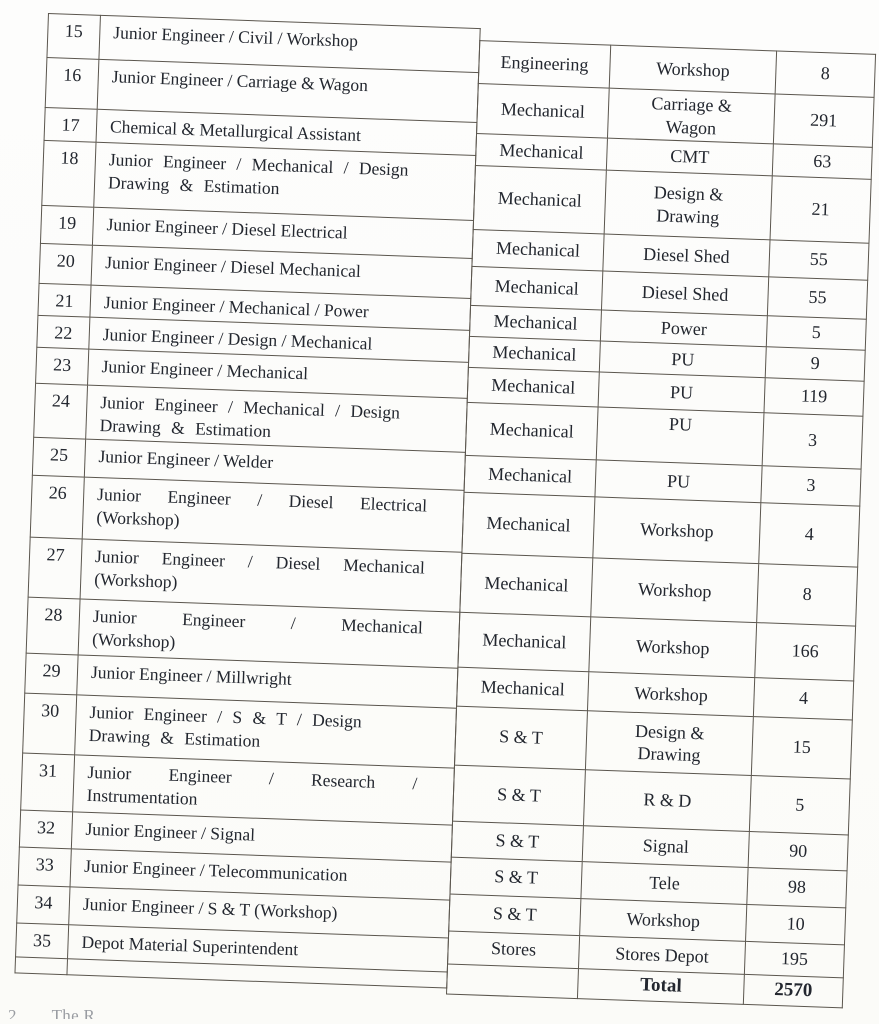 The image size is (879, 1024). I want to click on unit-cell: R & D, so click(667, 800).